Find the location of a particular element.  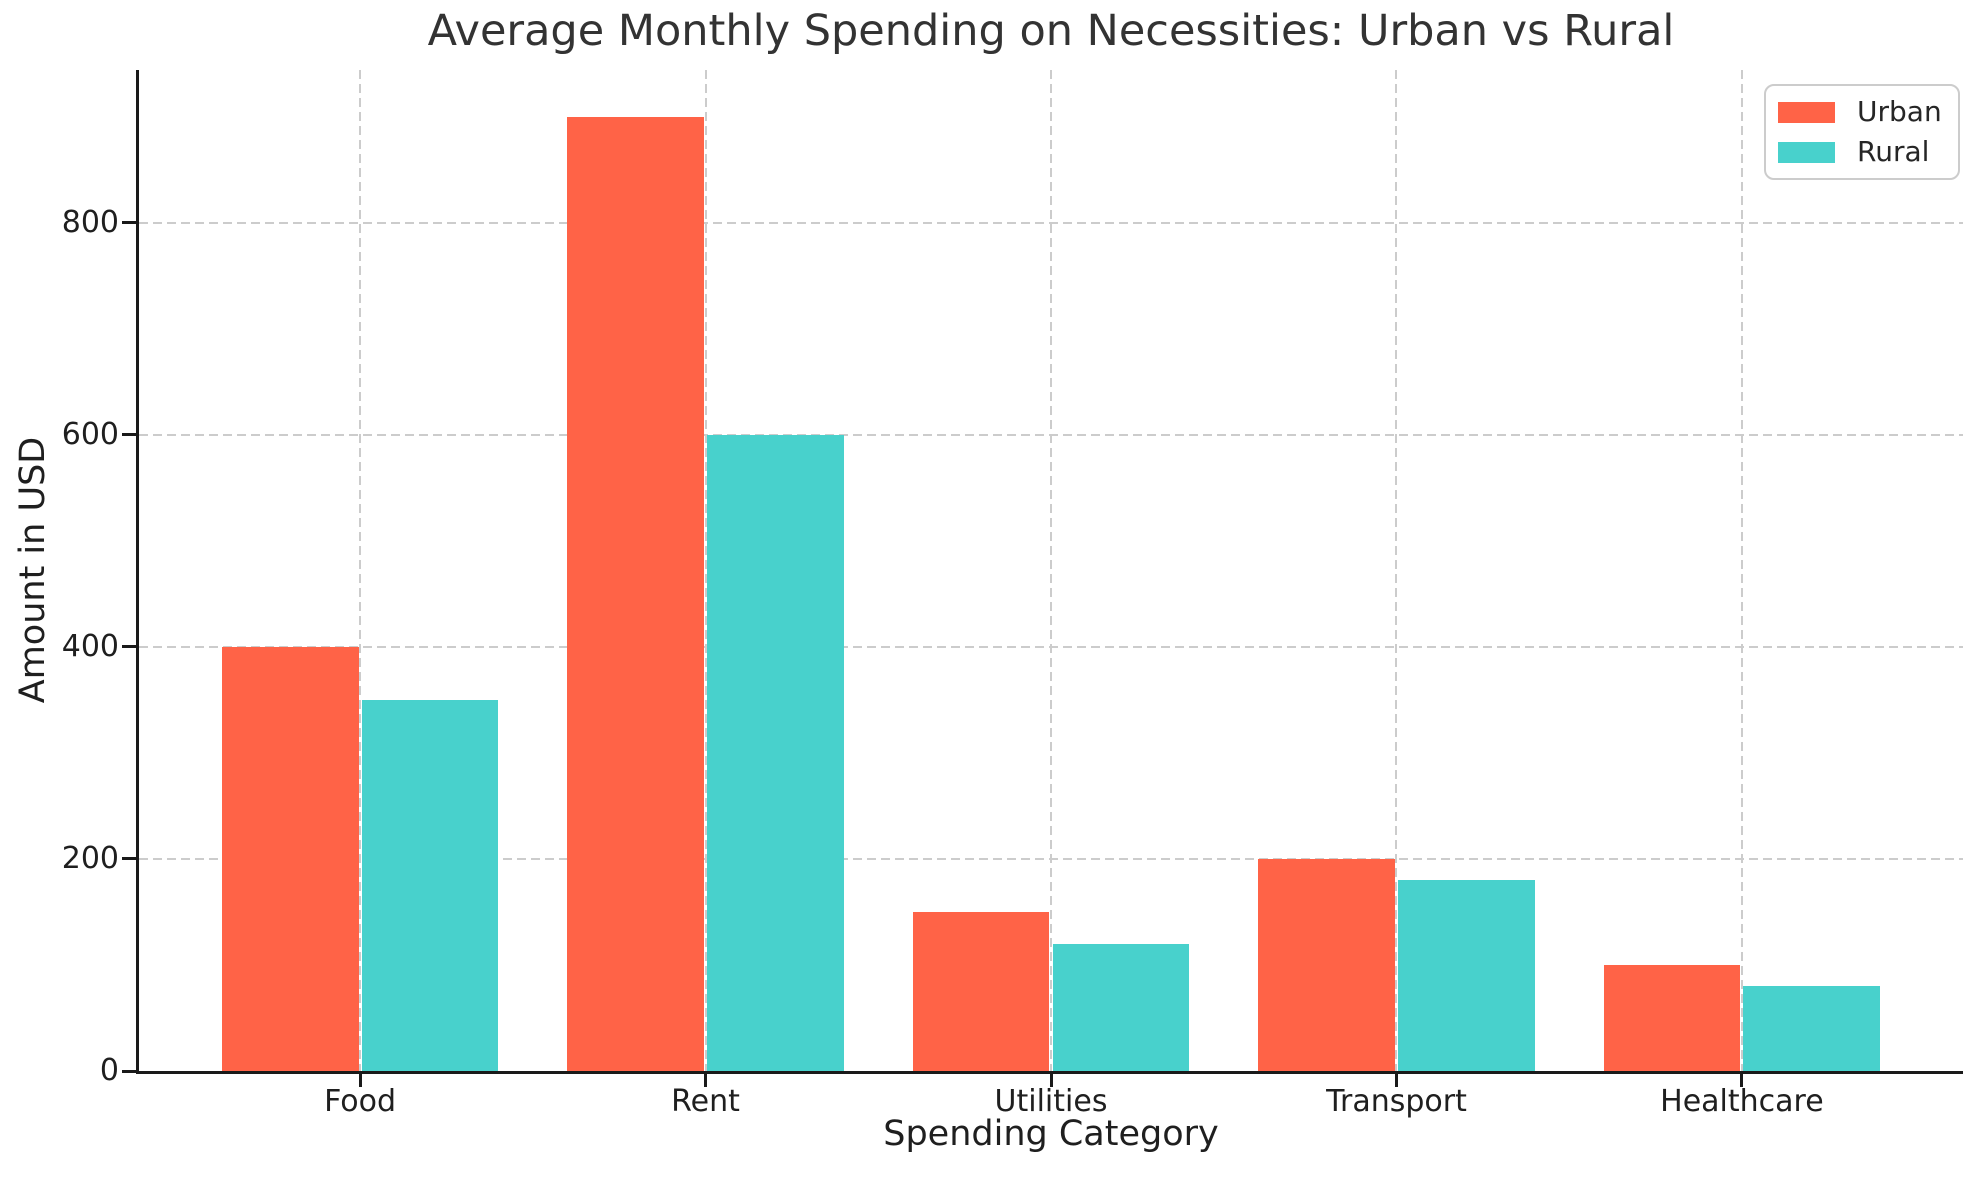

bar-rural-healthcare is located at coordinates (1812, 1028).